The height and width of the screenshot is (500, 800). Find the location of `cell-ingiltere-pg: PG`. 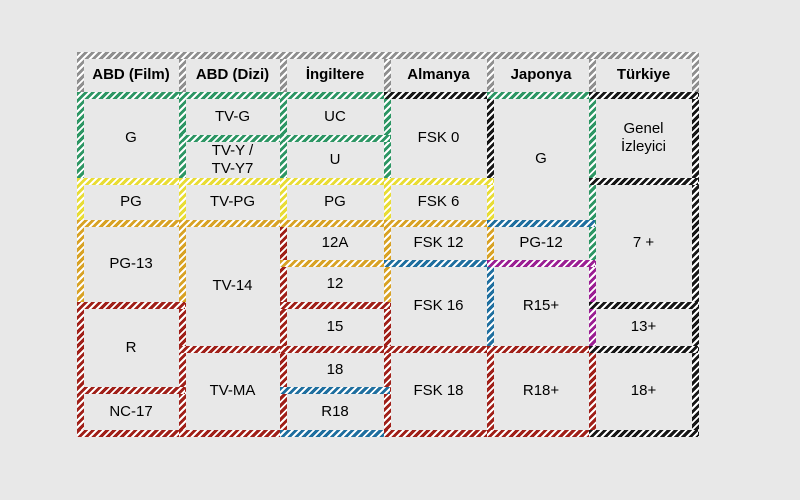

cell-ingiltere-pg: PG is located at coordinates (335, 201).